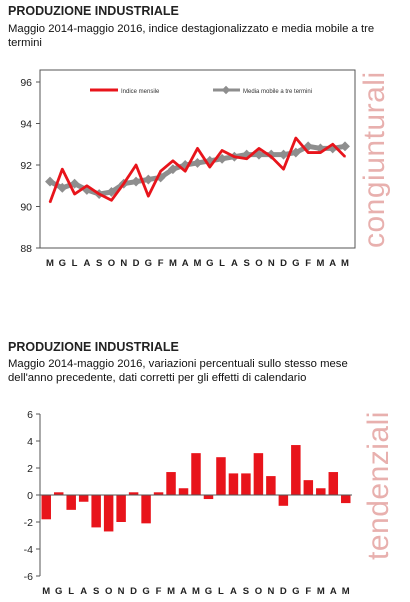 This screenshot has height=602, width=410. I want to click on chart1-side-label: congiunturali, so click(374, 159).